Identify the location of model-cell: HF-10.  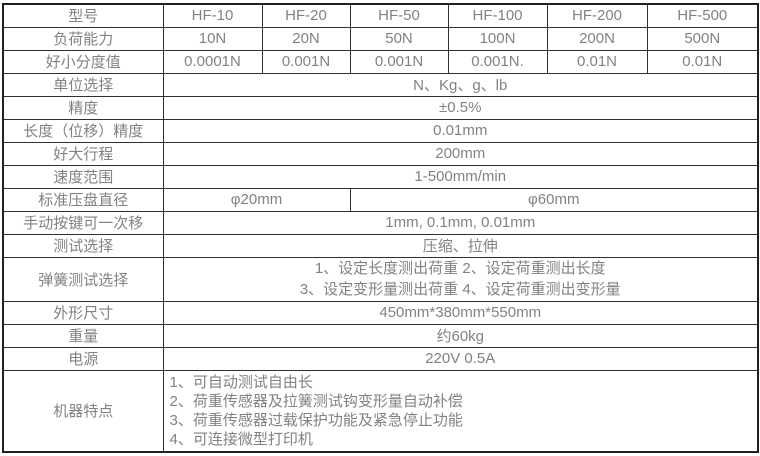
(212, 15).